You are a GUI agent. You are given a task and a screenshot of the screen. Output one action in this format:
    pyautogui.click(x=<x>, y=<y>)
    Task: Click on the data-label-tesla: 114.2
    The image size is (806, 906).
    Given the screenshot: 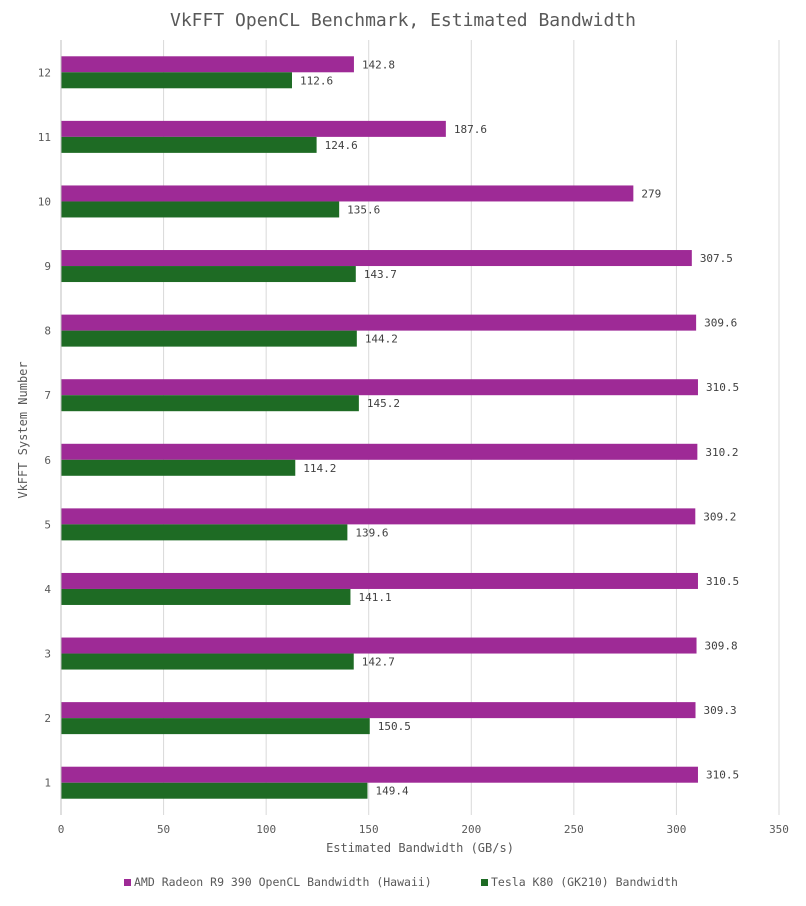 What is the action you would take?
    pyautogui.click(x=319, y=468)
    